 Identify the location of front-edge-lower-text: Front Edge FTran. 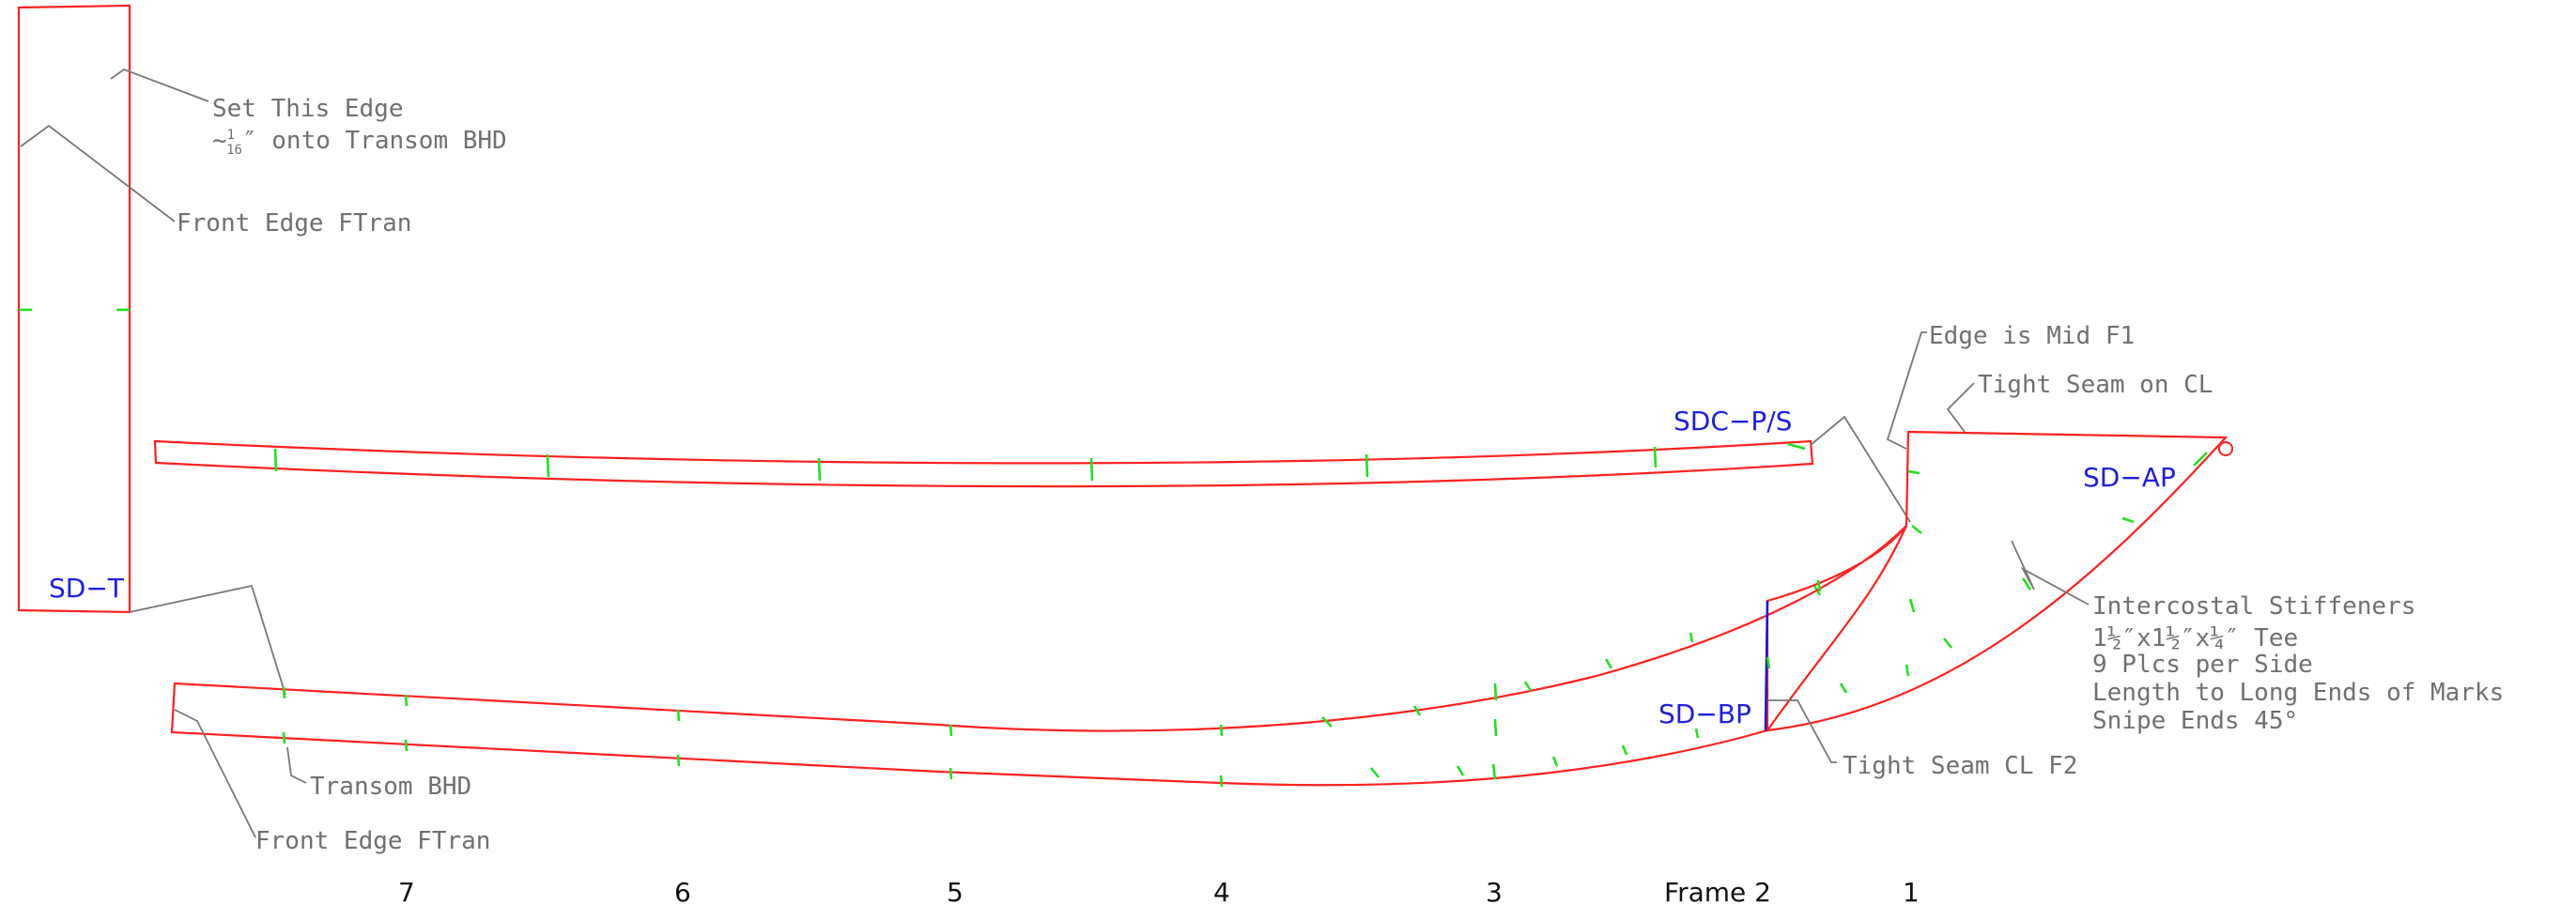
(372, 841).